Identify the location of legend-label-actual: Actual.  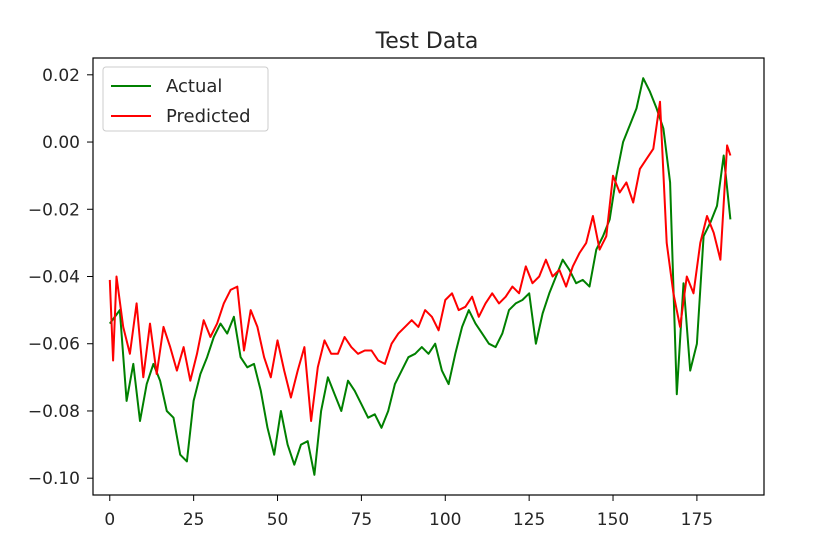
(194, 86).